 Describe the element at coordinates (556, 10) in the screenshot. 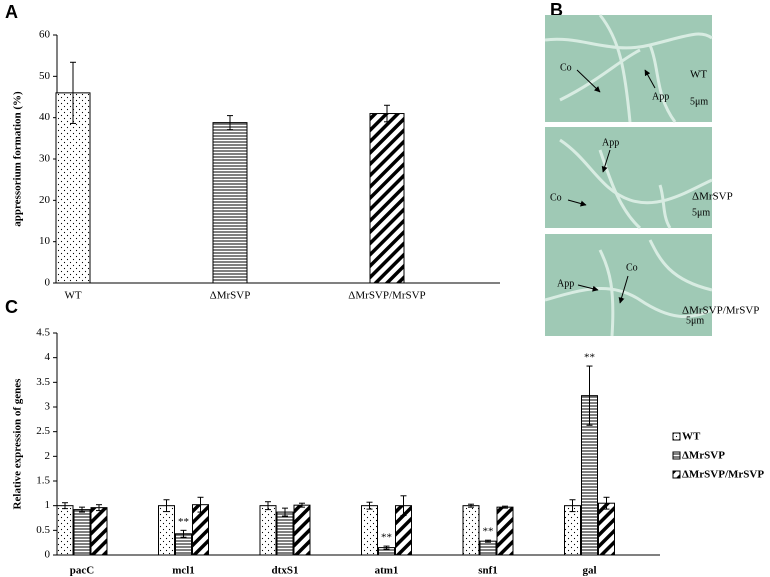

I see `panel-label: B` at that location.